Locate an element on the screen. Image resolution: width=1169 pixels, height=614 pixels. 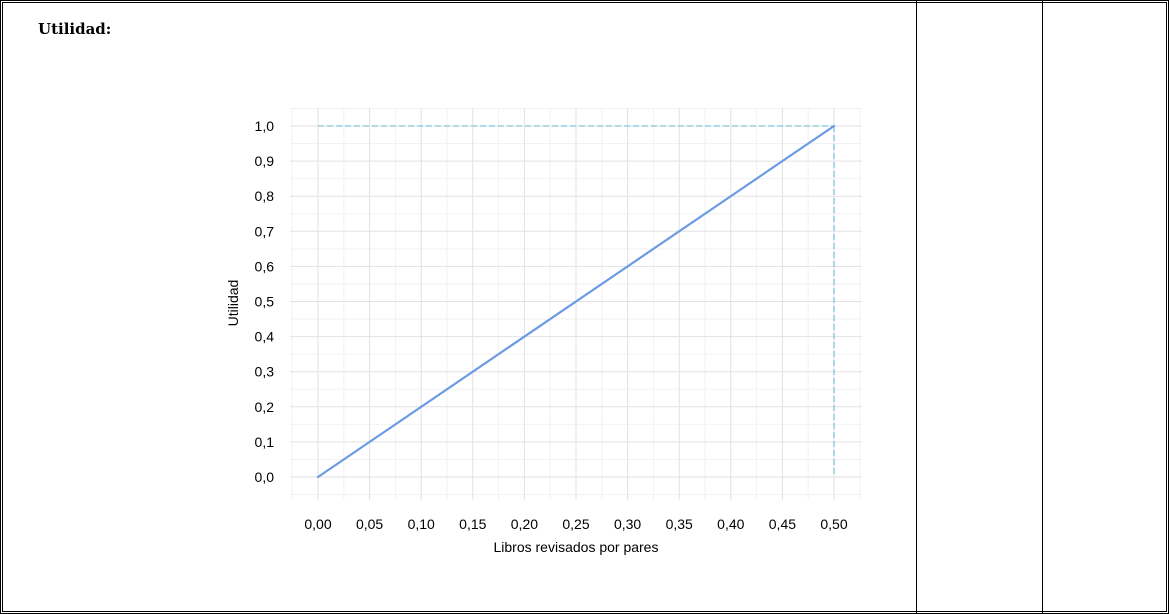
y-tick-label: 0,5 is located at coordinates (265, 302).